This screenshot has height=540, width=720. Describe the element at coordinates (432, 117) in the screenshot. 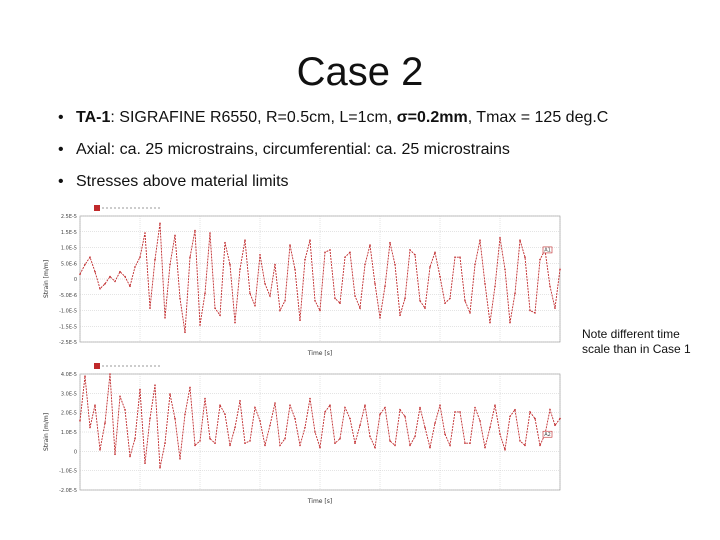

I see `bullet-sigma: σ=0.2mm` at that location.